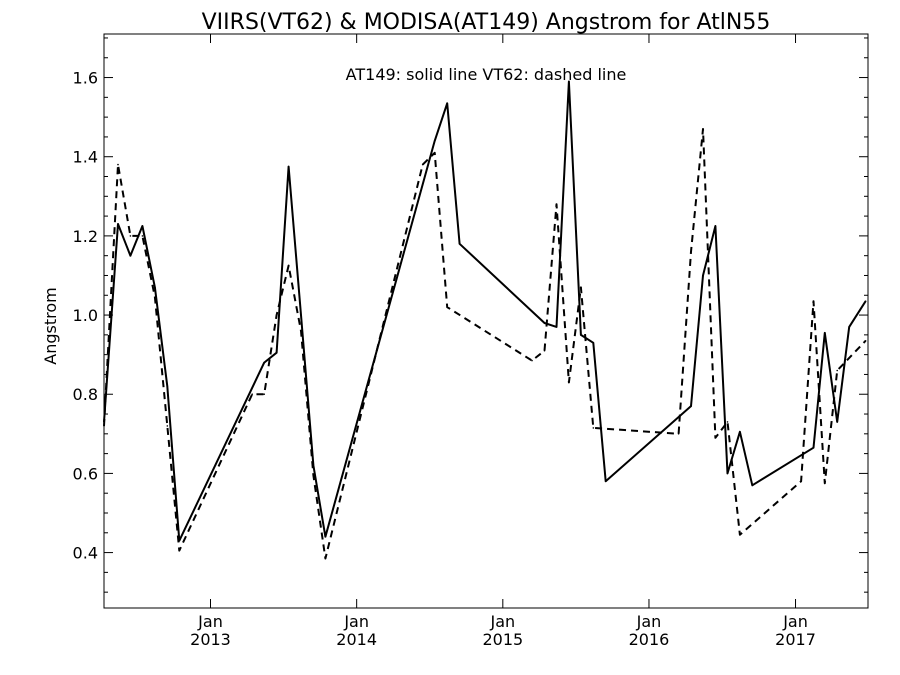 The image size is (900, 675). What do you see at coordinates (356, 639) in the screenshot?
I see `x-tick-label-year: 2014` at bounding box center [356, 639].